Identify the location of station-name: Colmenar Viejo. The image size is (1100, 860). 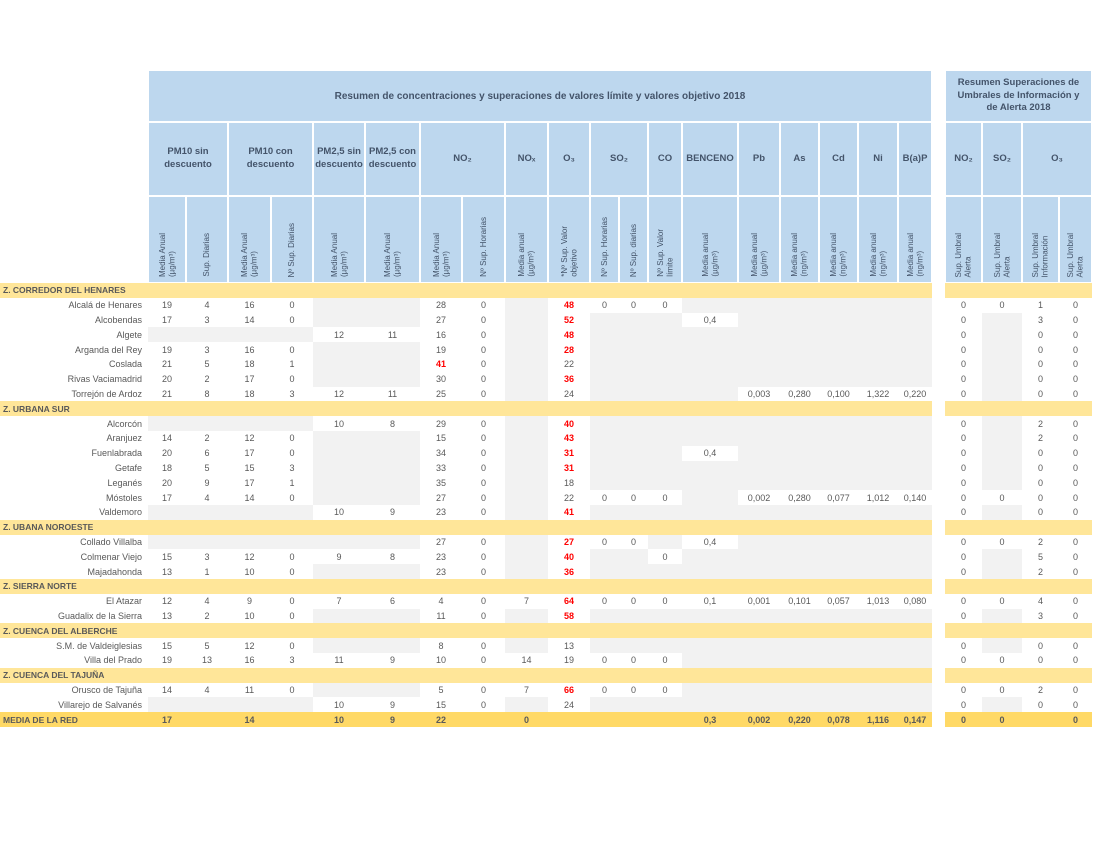
(74, 557).